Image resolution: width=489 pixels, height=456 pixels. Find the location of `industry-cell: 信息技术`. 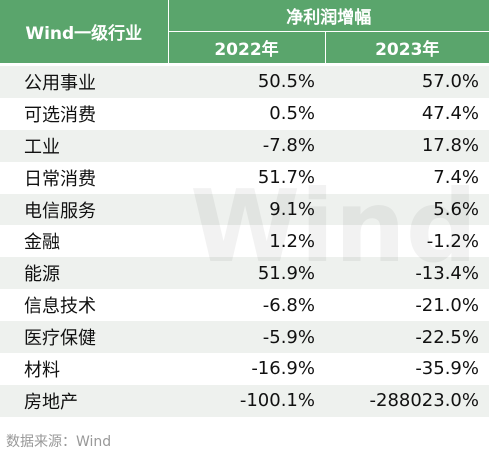

industry-cell: 信息技术 is located at coordinates (60, 307).